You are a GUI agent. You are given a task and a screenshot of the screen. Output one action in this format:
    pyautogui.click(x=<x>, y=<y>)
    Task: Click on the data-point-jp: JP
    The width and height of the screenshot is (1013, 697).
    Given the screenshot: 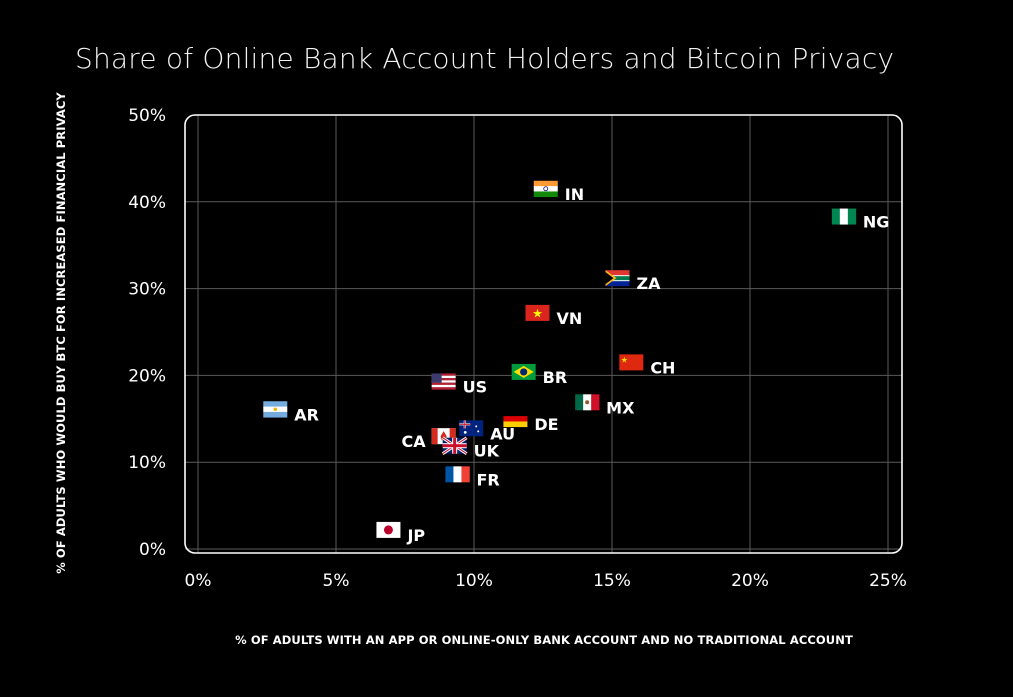 What is the action you would take?
    pyautogui.click(x=400, y=533)
    